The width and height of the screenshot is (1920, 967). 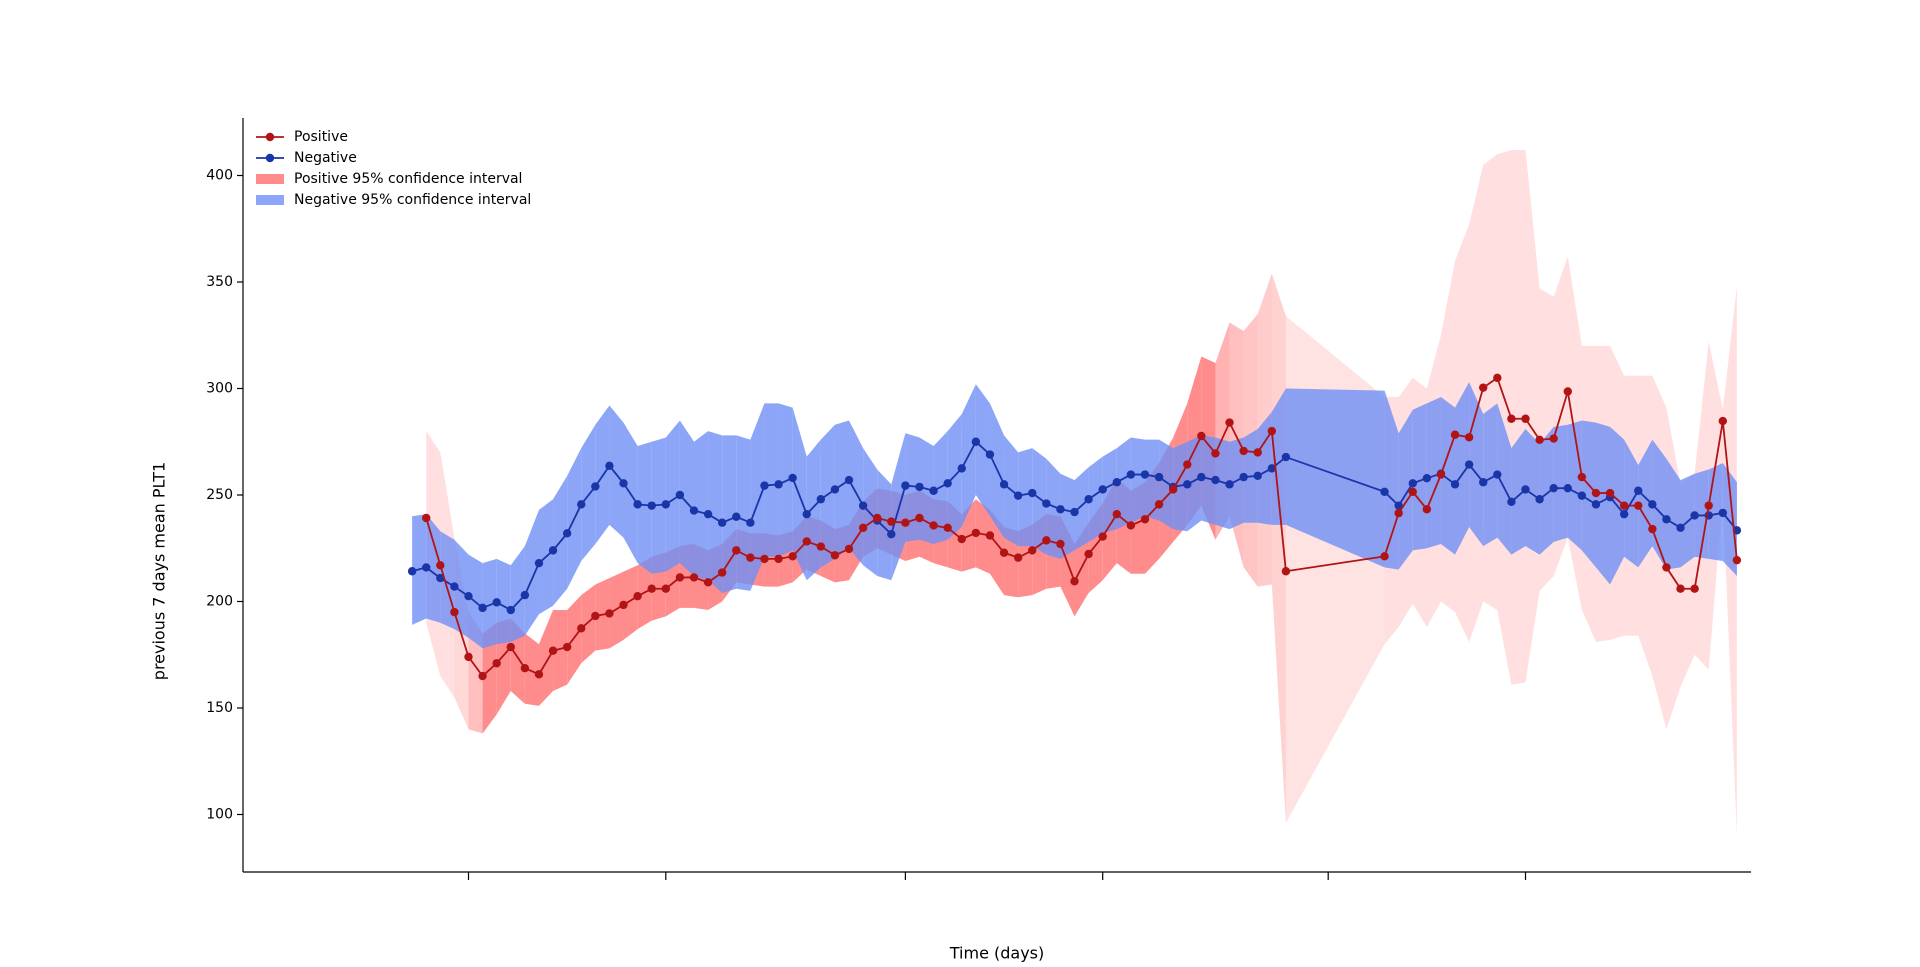 I want to click on y-axis-label: previous 7 days mean PLT1, so click(x=159, y=571).